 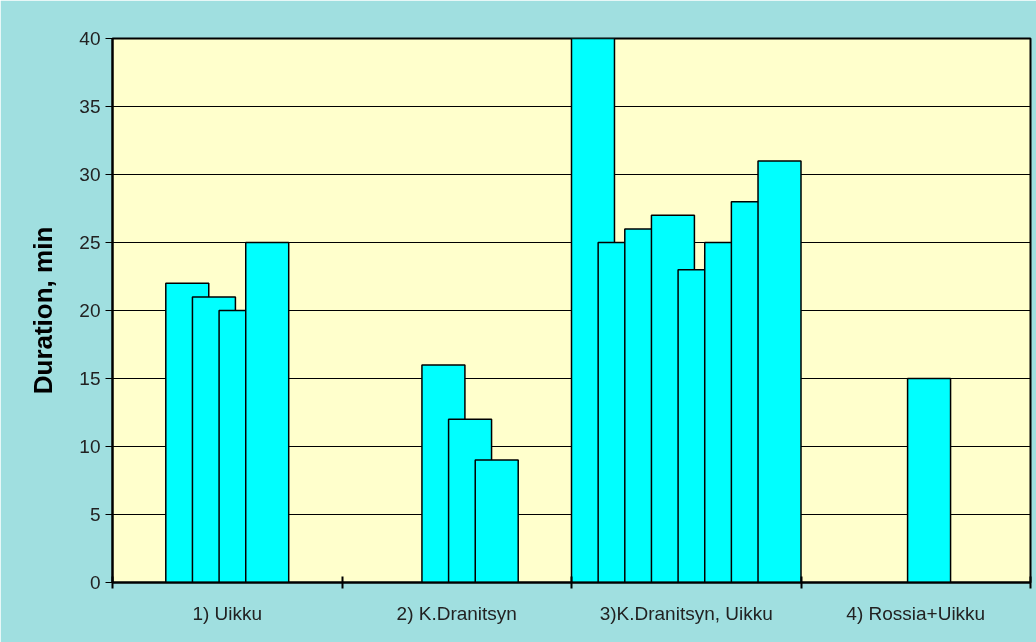 I want to click on y-axis-title: Duration, min, so click(x=43, y=310).